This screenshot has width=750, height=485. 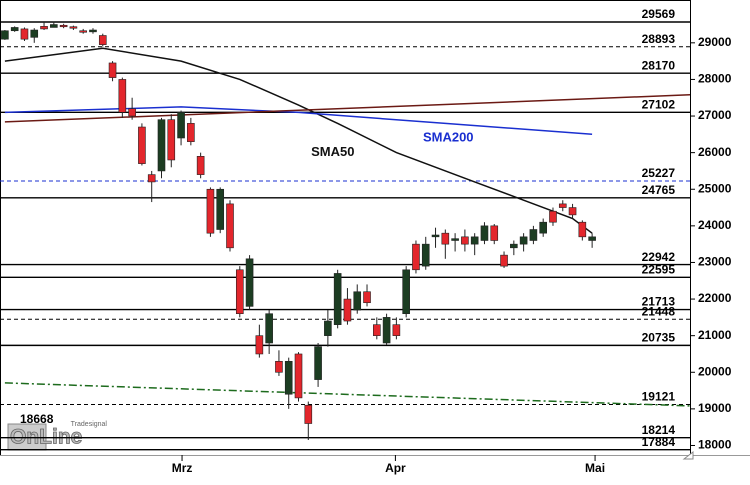 I want to click on level-label: 28170, so click(x=659, y=65).